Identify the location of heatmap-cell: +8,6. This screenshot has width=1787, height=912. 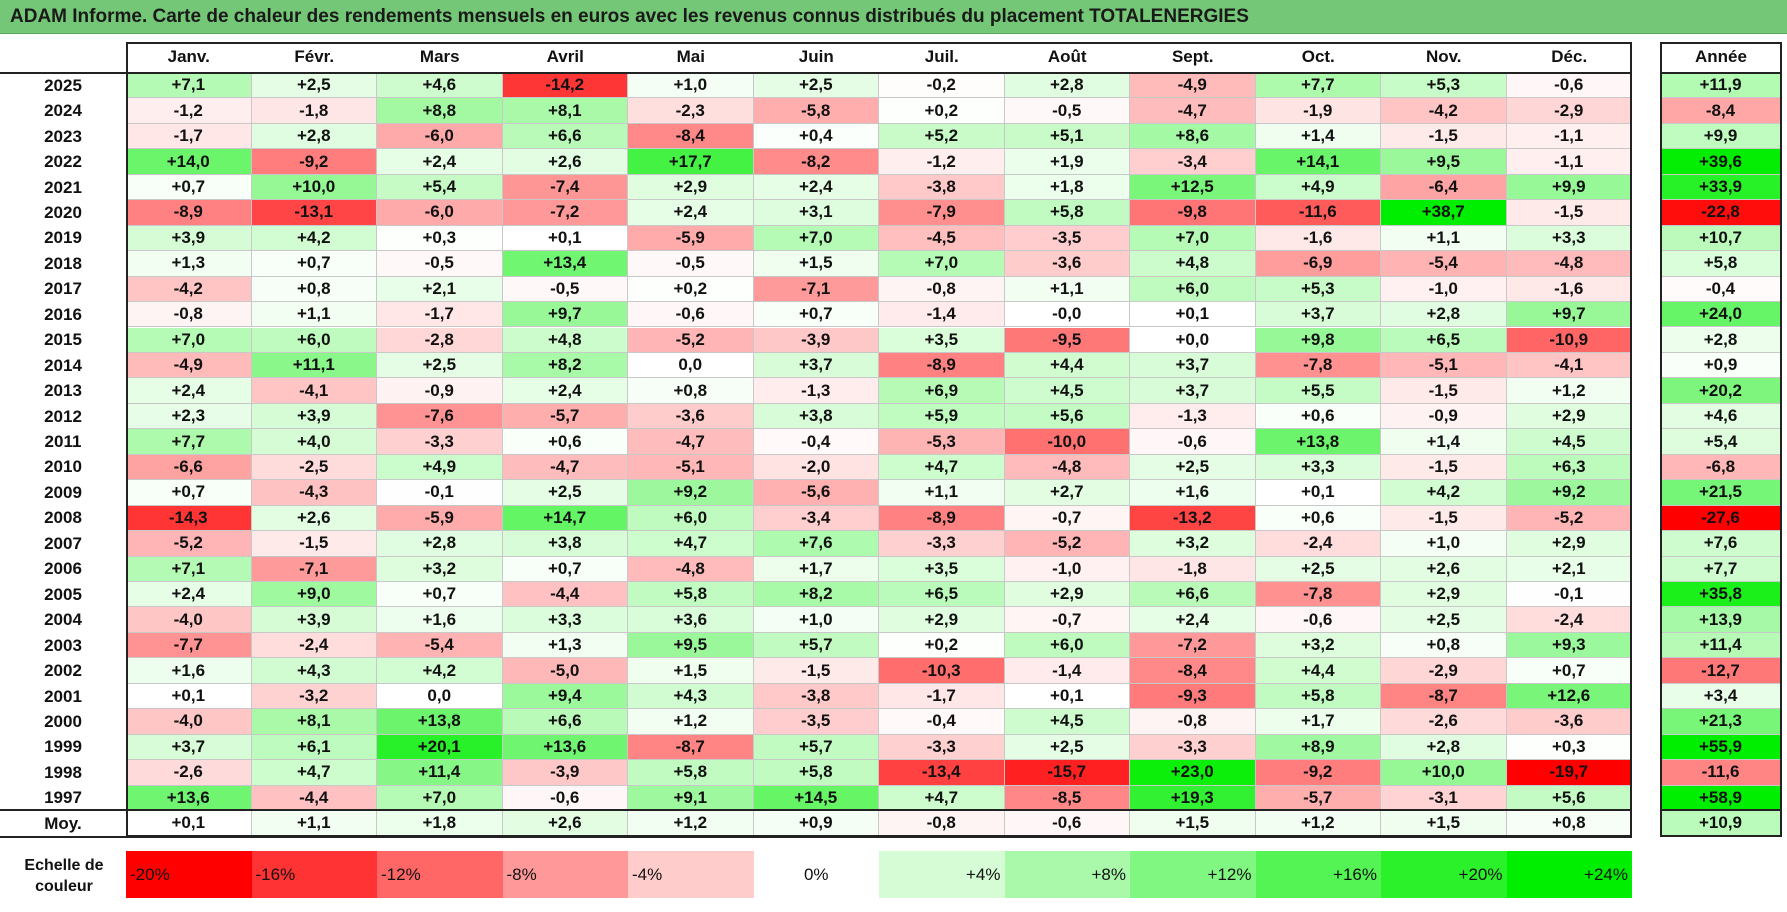
(1193, 136).